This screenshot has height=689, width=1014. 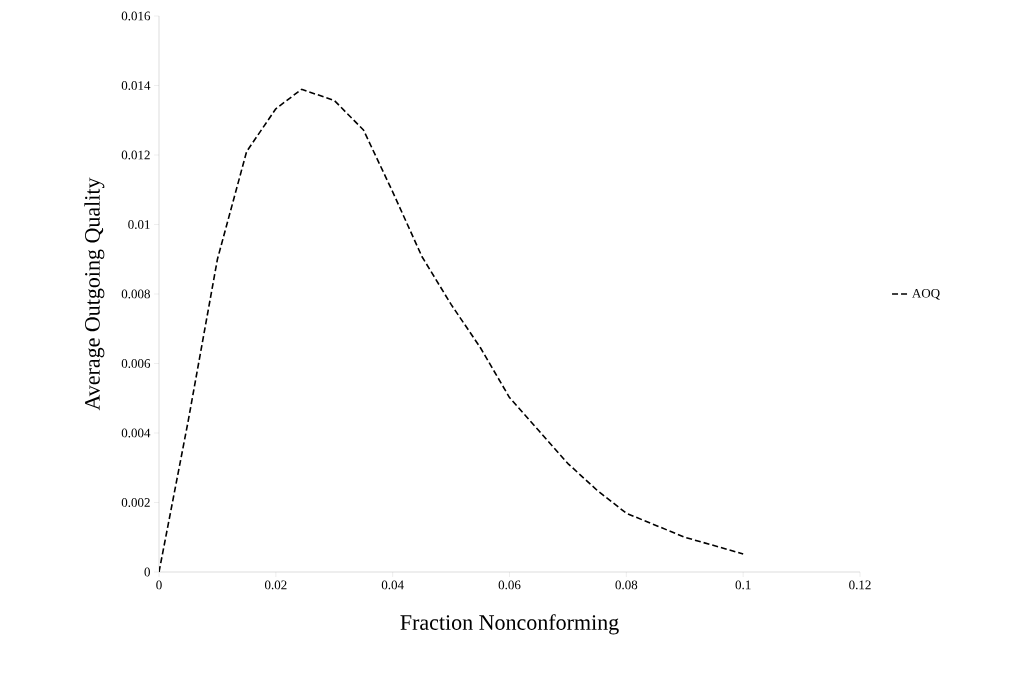 I want to click on y-tick-label: 0, so click(x=147, y=572).